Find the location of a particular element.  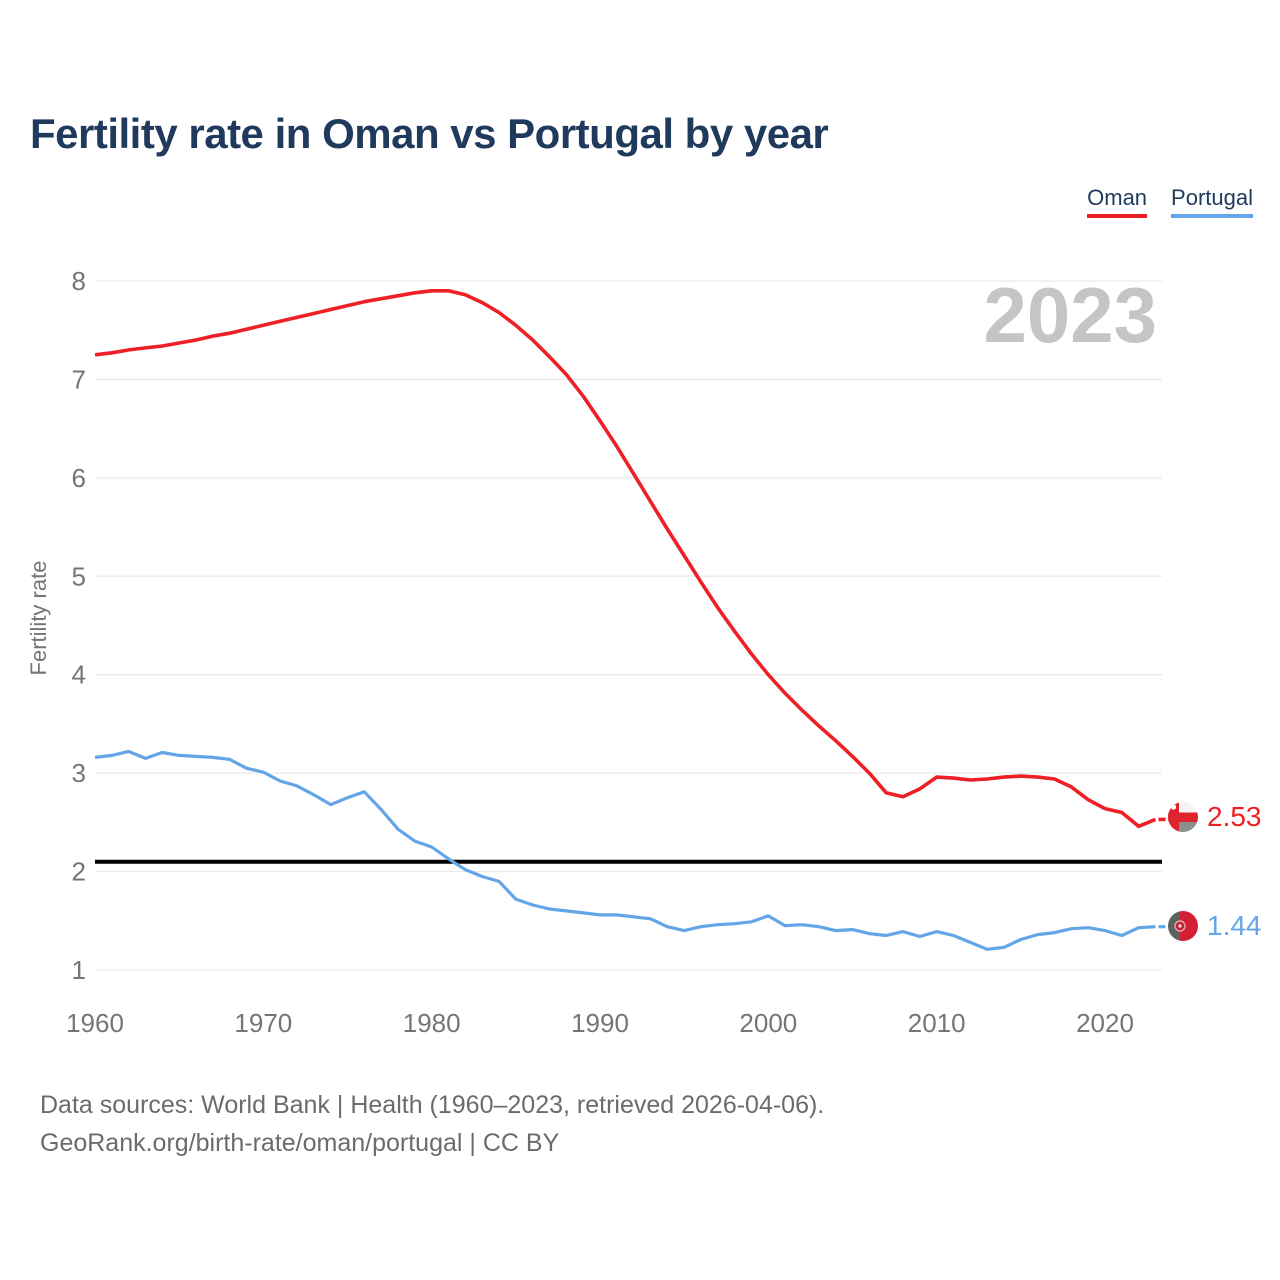

y-tick-1: 1 is located at coordinates (79, 970).